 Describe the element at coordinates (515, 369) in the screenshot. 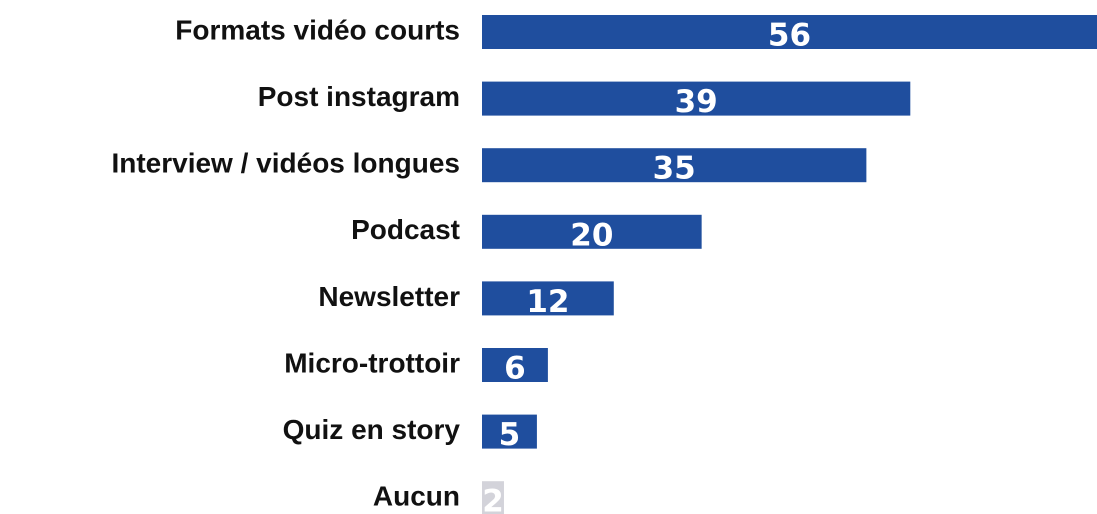

I see `value-label: 6` at that location.